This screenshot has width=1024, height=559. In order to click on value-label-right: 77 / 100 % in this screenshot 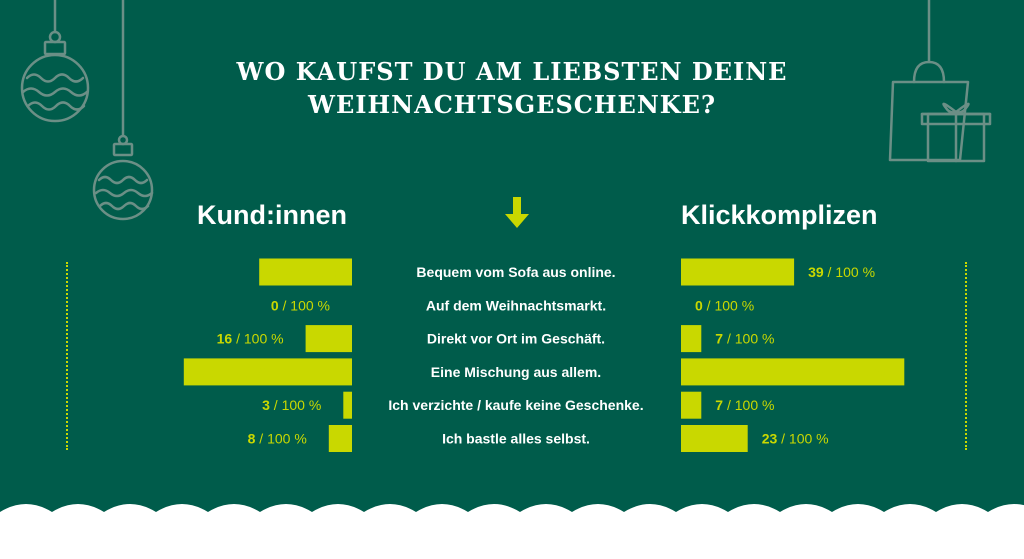, I will do `click(852, 372)`.